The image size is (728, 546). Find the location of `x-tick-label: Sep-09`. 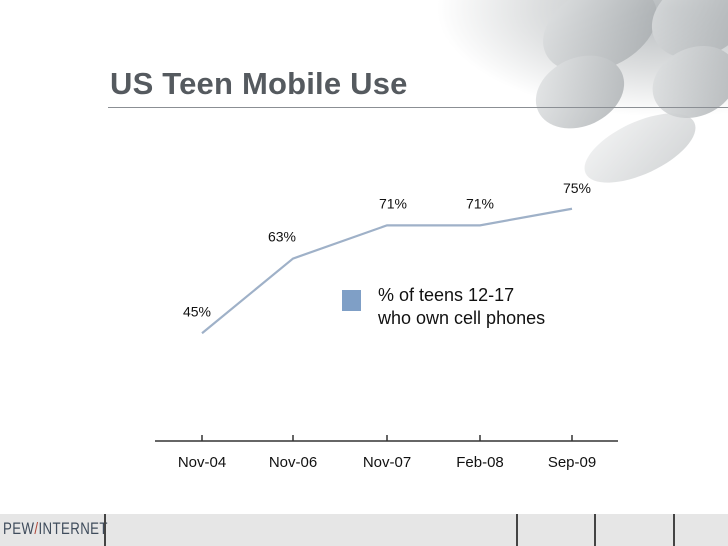

x-tick-label: Sep-09 is located at coordinates (572, 462).